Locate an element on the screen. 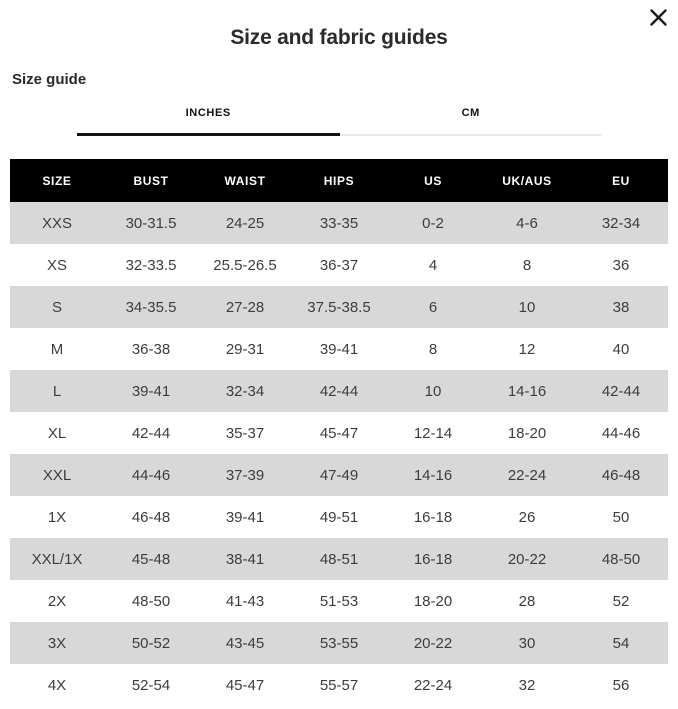 The height and width of the screenshot is (709, 678). table-cell: 16-18 is located at coordinates (433, 559).